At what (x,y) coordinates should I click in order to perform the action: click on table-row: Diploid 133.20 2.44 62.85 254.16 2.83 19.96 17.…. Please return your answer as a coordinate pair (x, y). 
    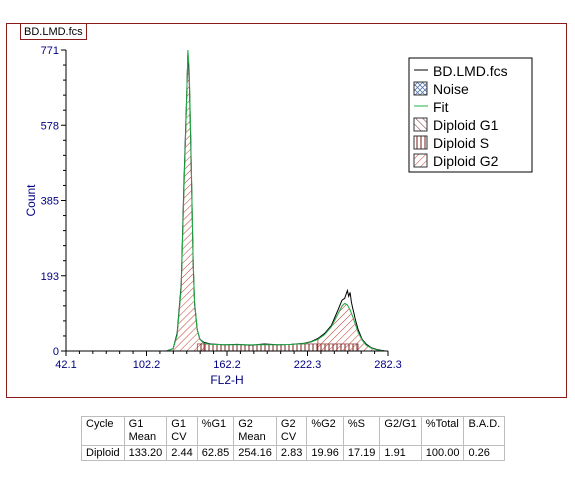
    Looking at the image, I should click on (293, 453).